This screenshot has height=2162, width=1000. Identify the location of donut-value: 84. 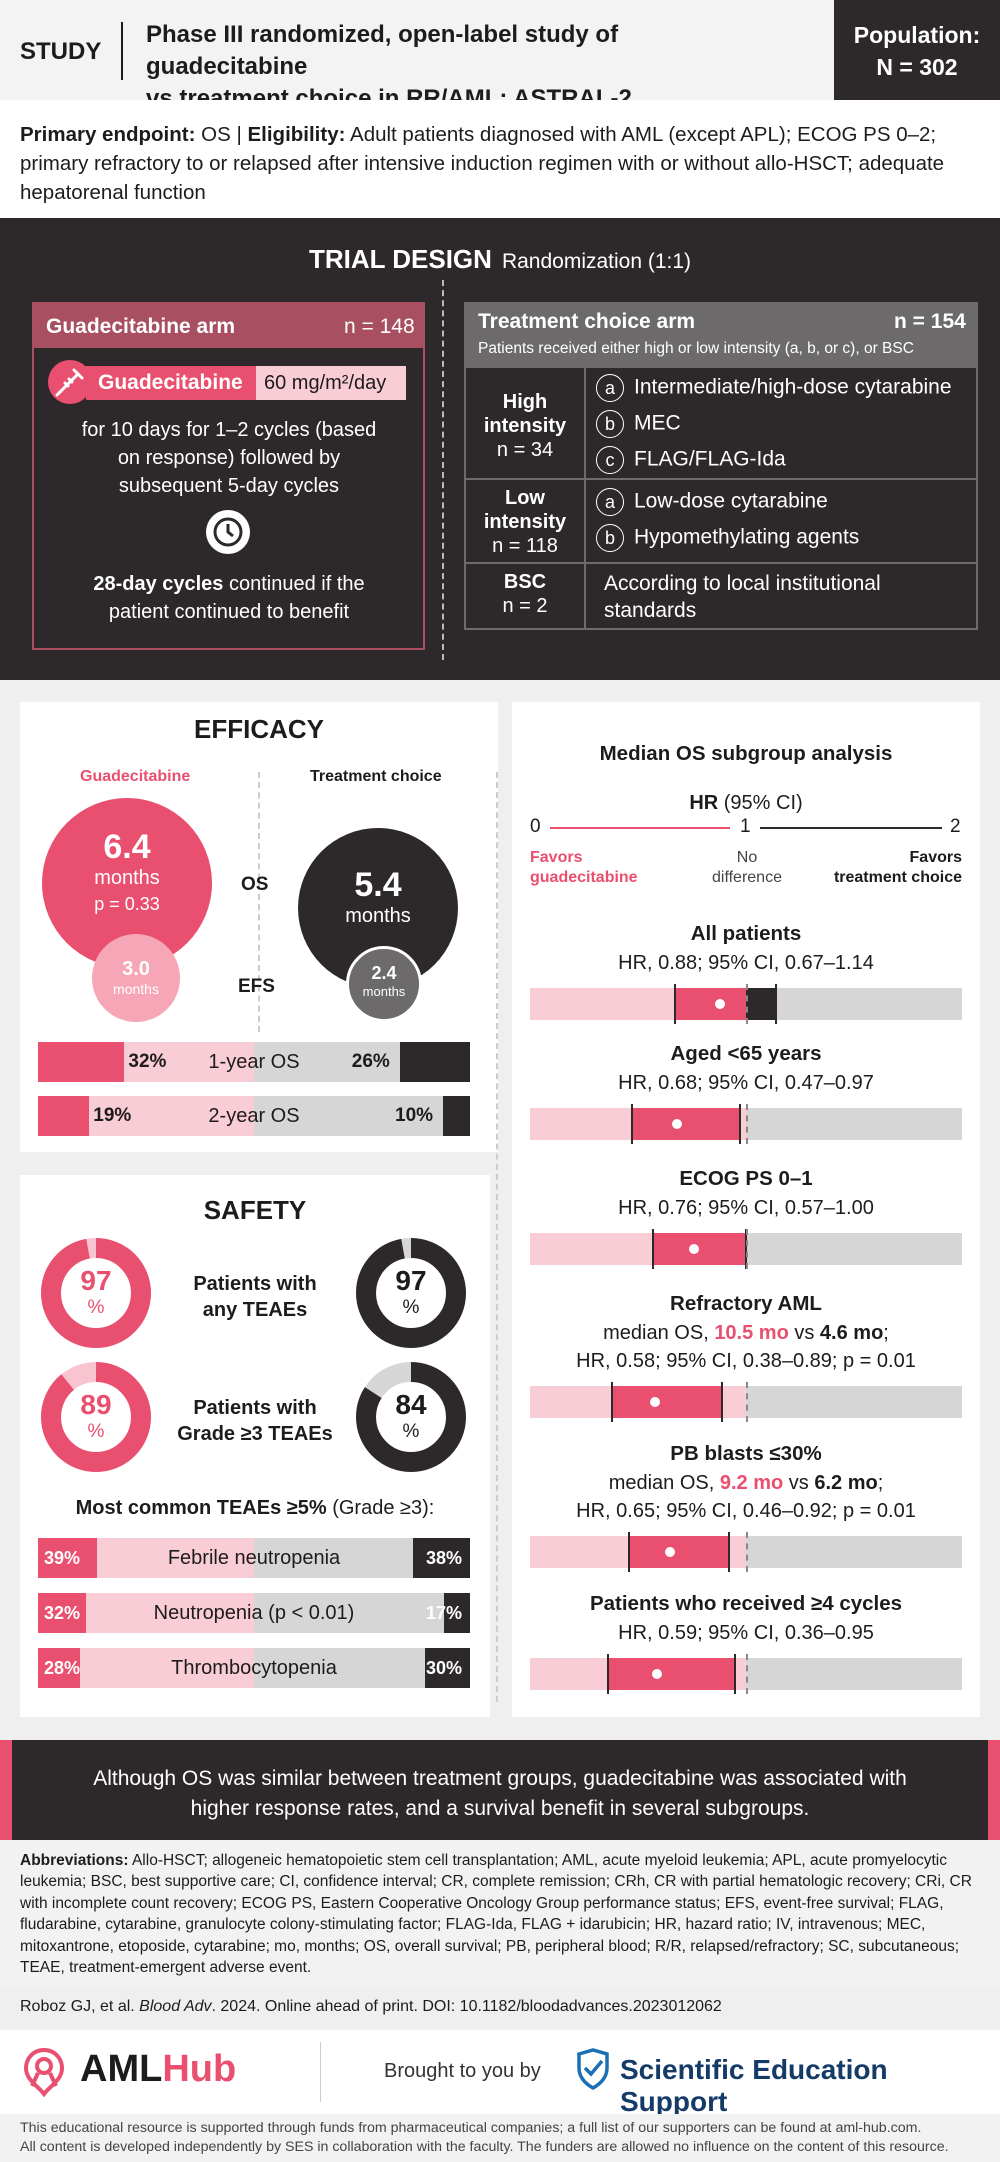
(411, 1404).